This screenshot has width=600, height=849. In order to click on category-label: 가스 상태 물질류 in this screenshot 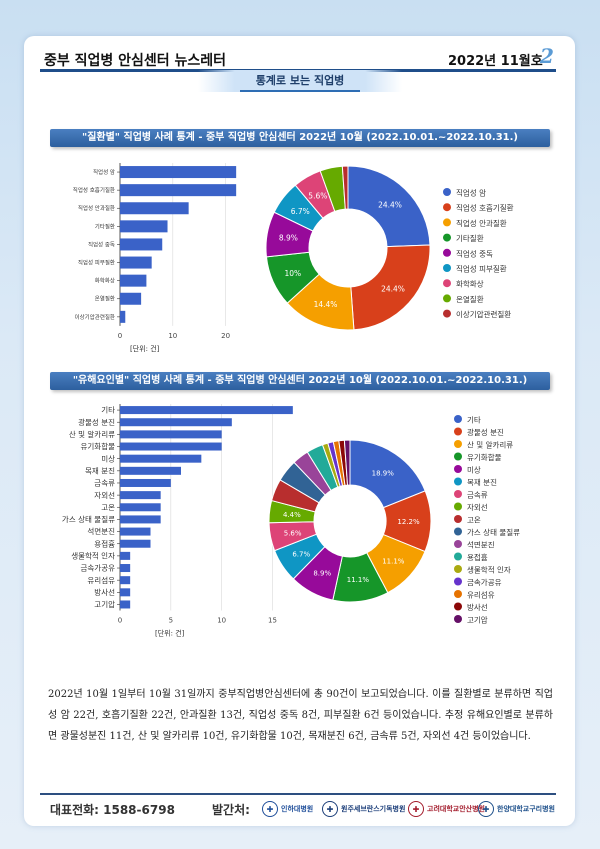, I will do `click(88, 519)`.